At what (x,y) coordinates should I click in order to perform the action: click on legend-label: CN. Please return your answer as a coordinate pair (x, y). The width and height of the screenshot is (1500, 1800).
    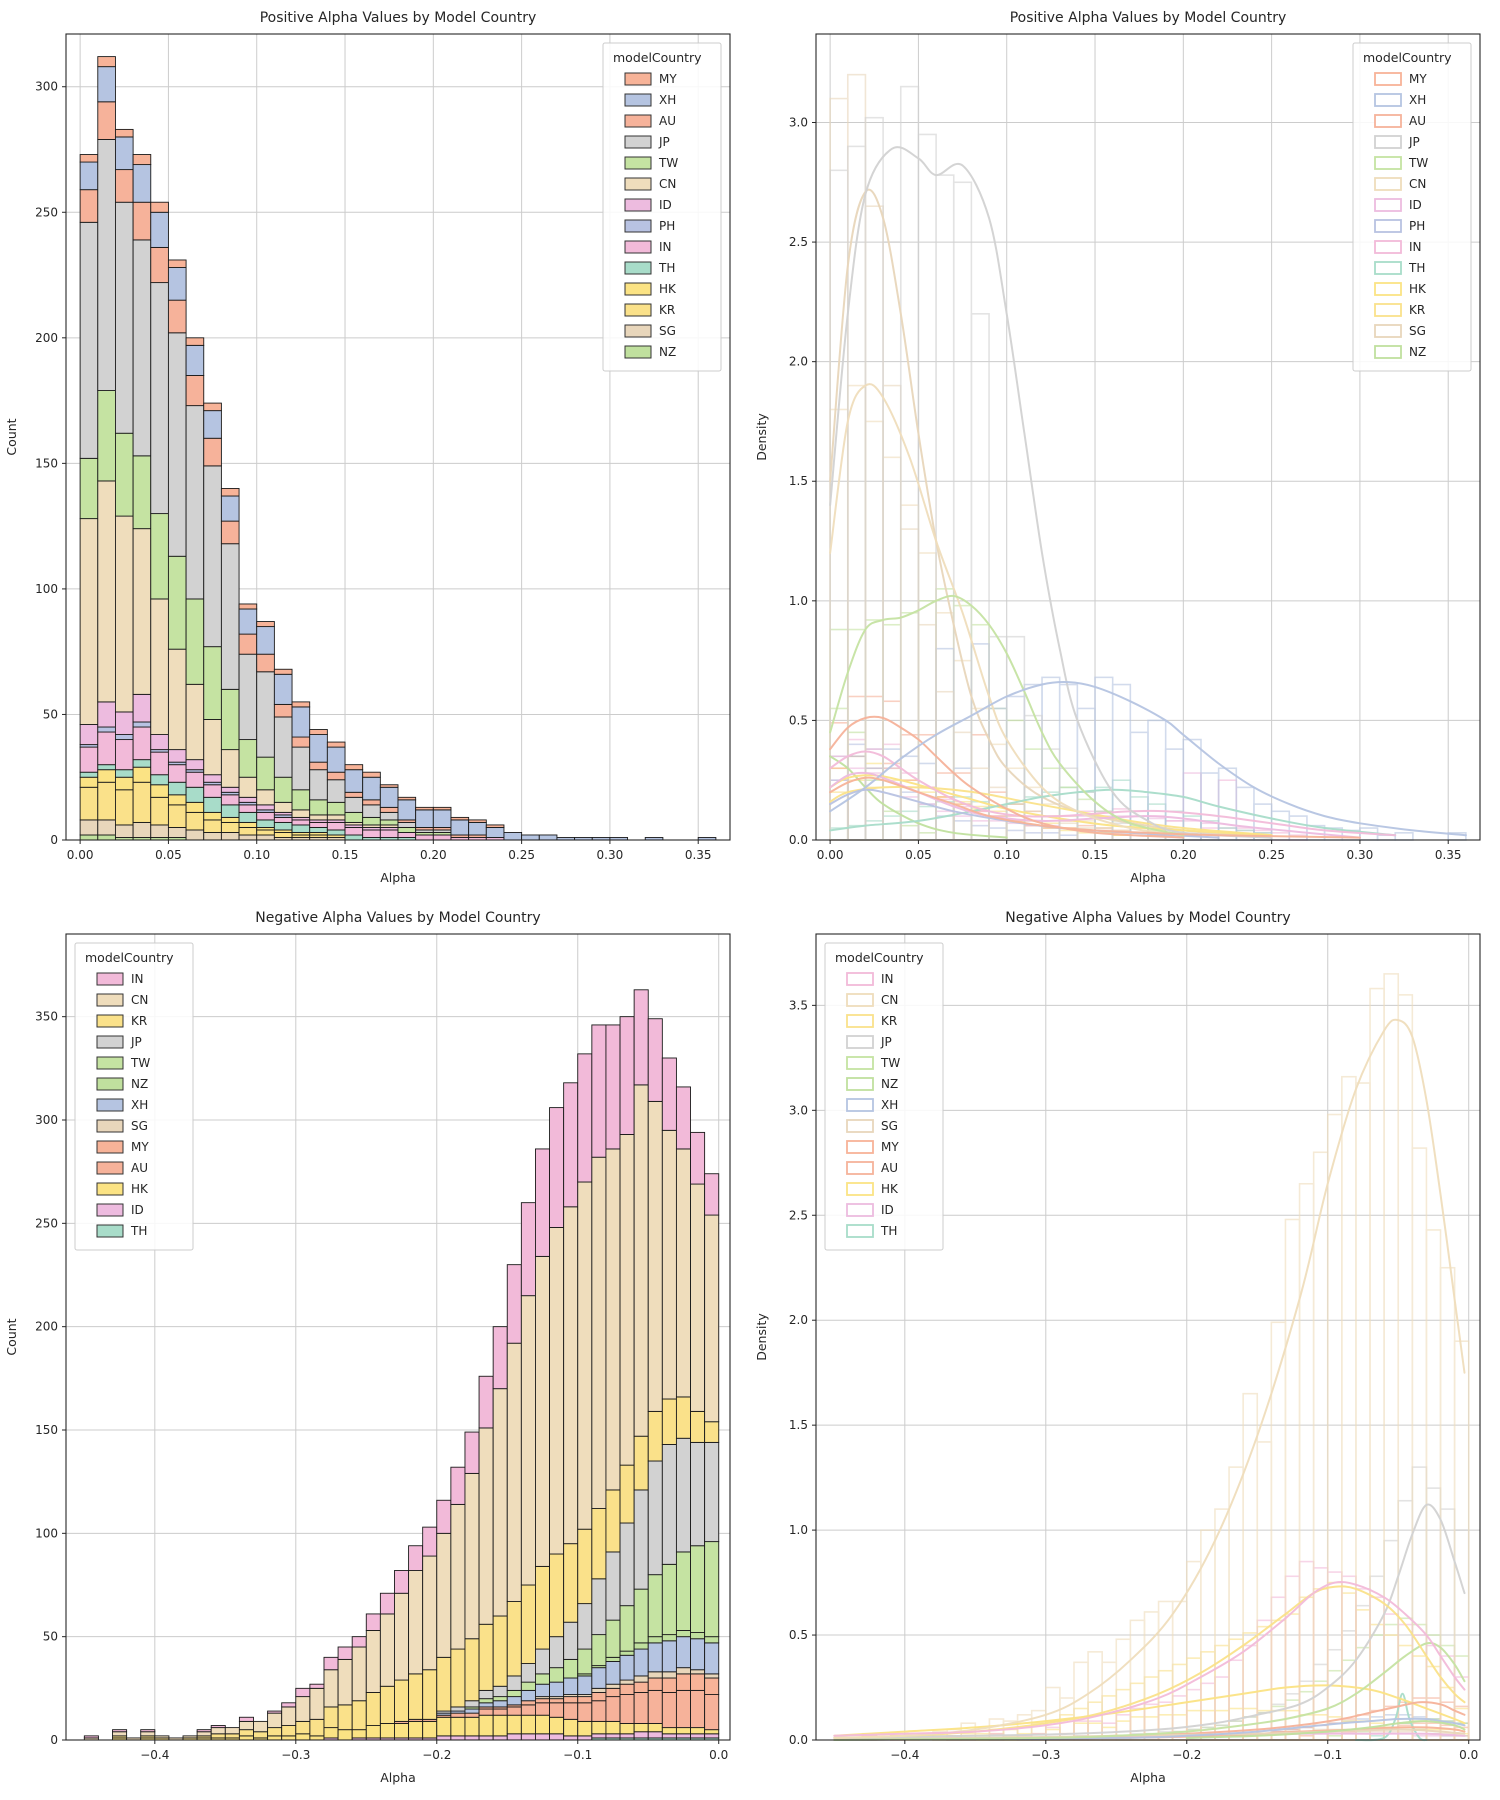
    Looking at the image, I should click on (667, 184).